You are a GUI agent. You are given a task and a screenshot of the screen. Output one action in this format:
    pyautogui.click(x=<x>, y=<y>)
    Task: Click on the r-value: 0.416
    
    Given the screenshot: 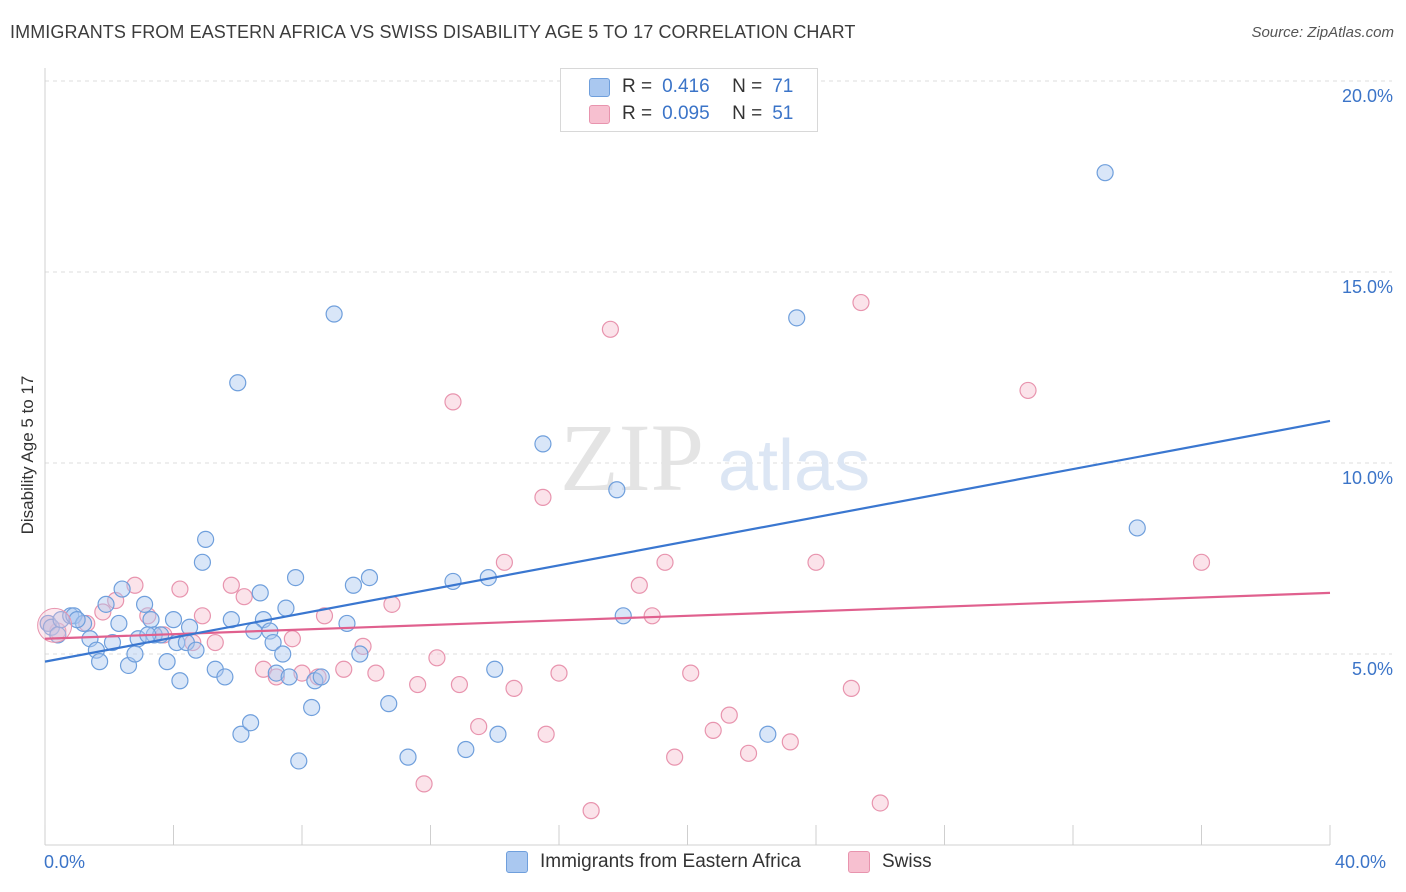 What is the action you would take?
    pyautogui.click(x=686, y=86)
    